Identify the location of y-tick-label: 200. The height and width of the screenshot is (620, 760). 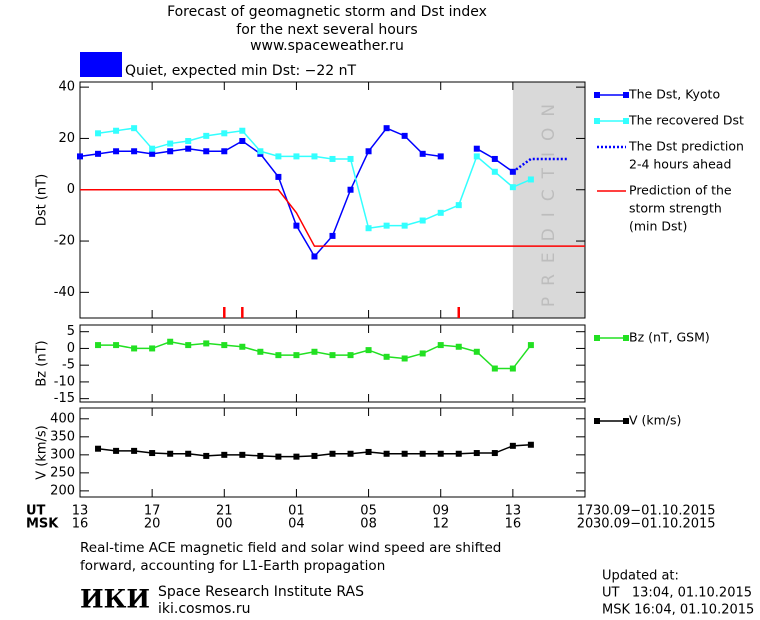
(62, 490).